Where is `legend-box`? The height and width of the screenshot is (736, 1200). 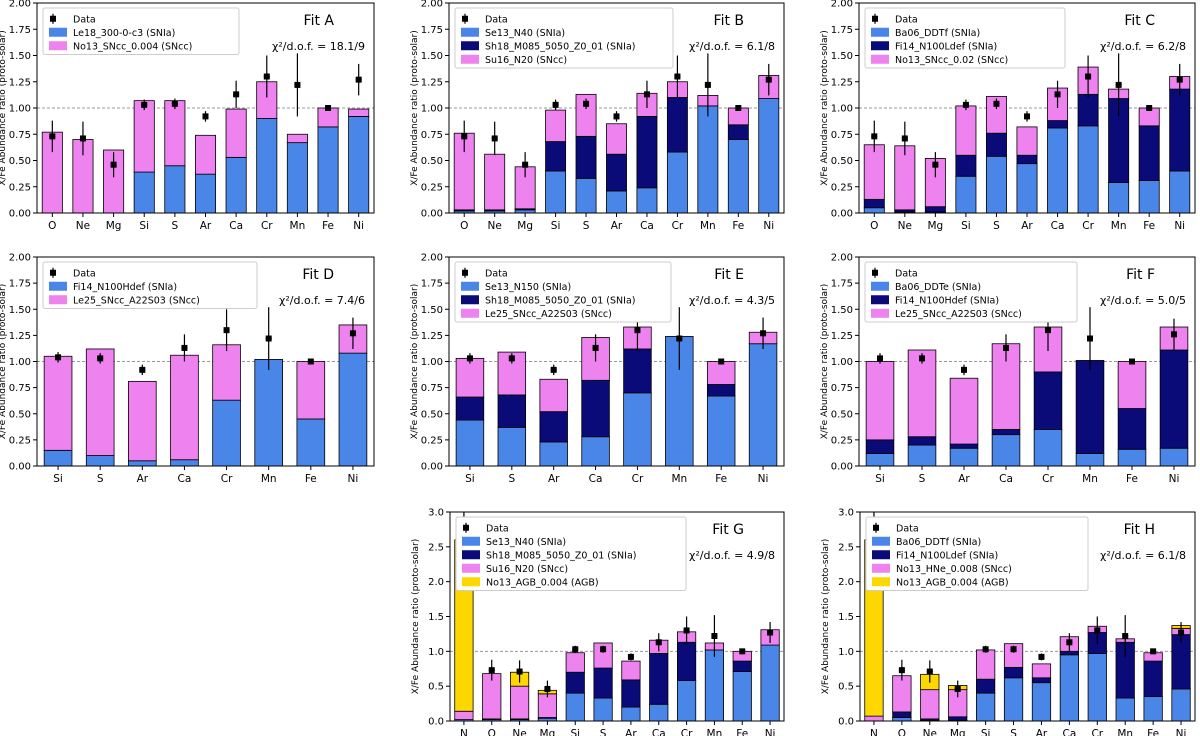 legend-box is located at coordinates (564, 38).